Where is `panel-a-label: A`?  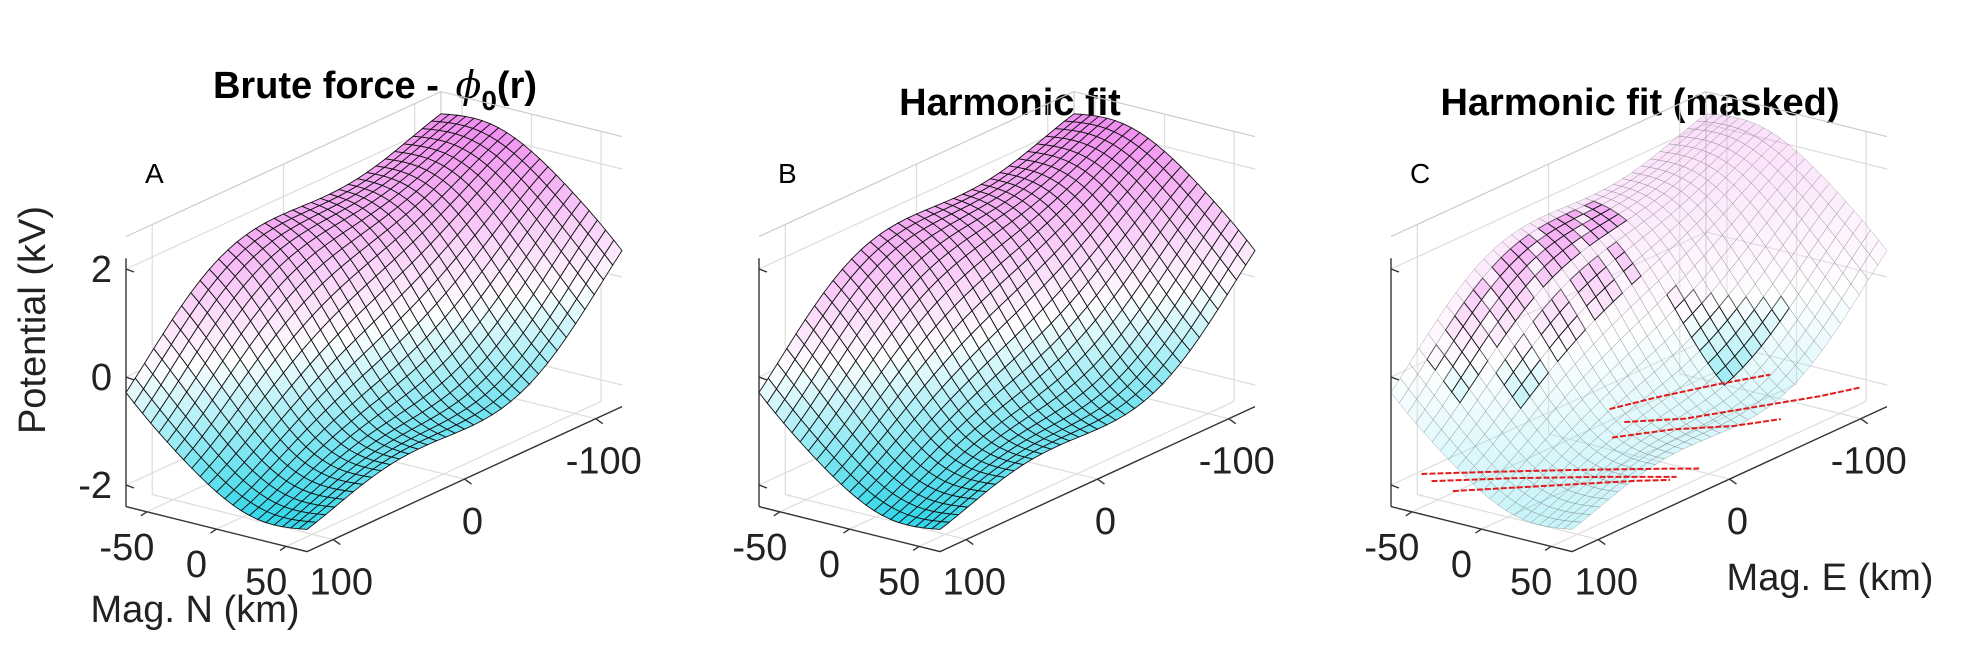 panel-a-label: A is located at coordinates (154, 173).